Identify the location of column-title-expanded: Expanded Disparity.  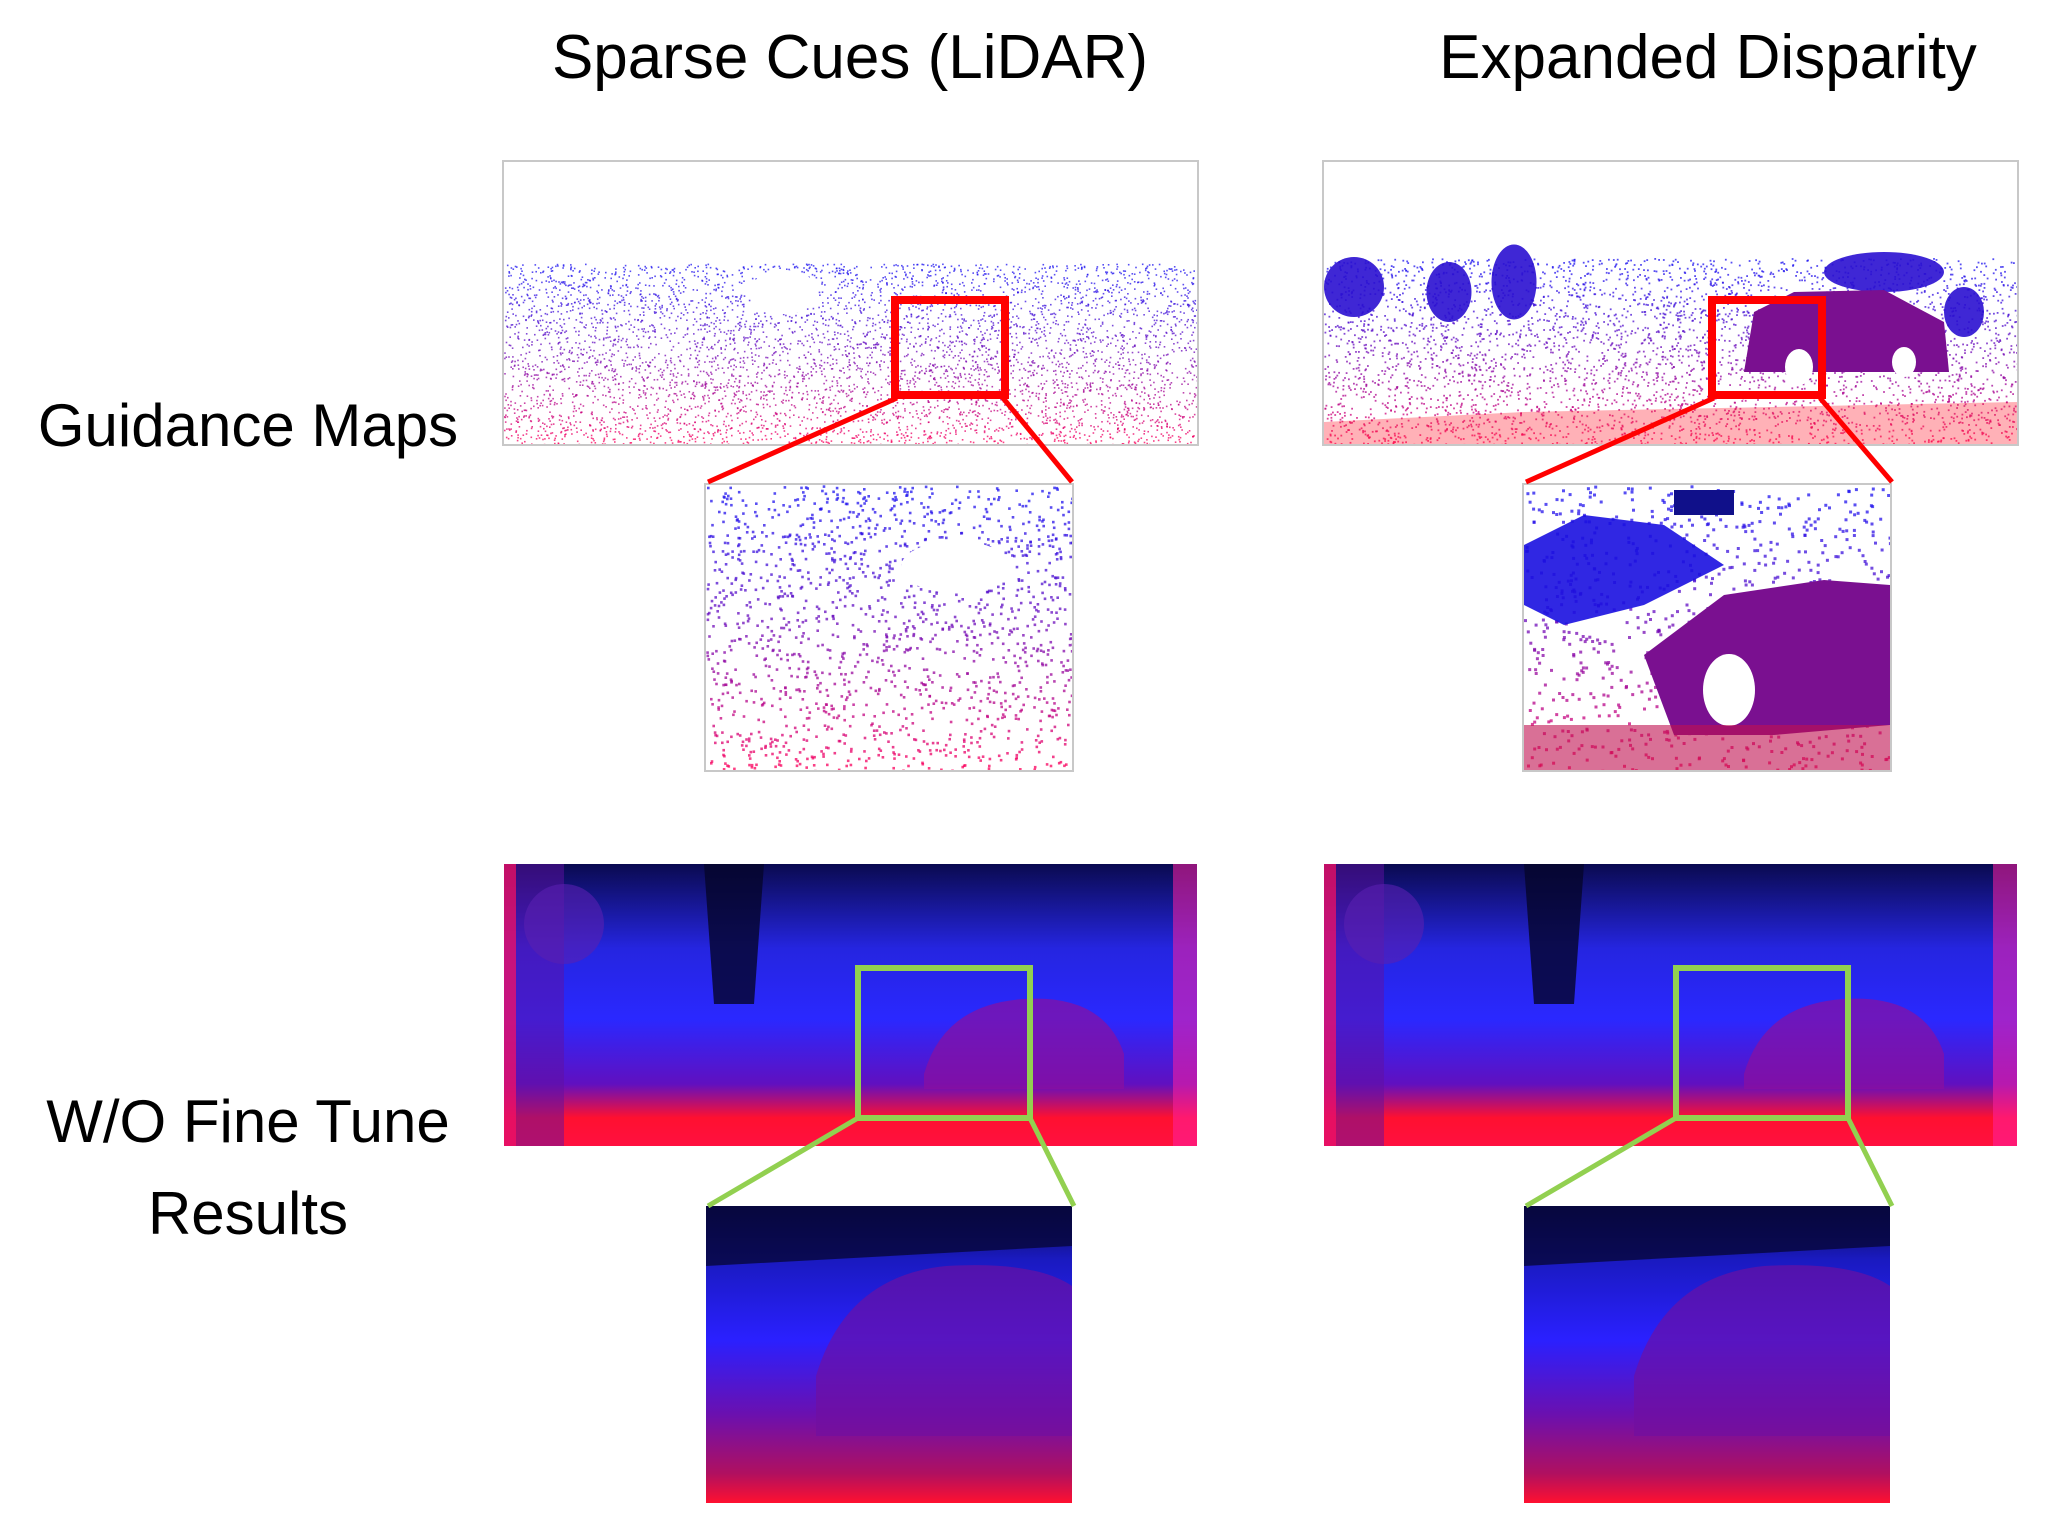
(1708, 57).